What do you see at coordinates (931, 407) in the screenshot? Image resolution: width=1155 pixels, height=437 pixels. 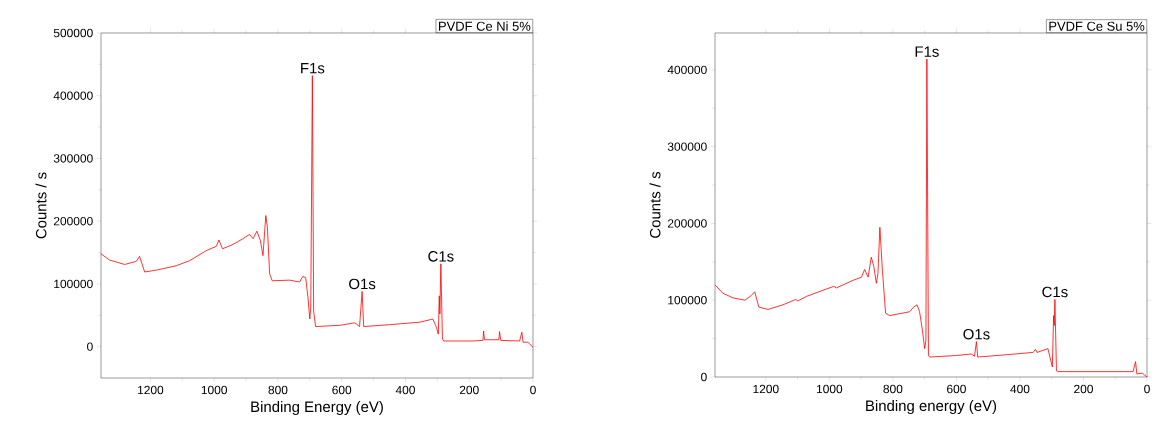 I see `x-axis-title: Binding energy (eV)` at bounding box center [931, 407].